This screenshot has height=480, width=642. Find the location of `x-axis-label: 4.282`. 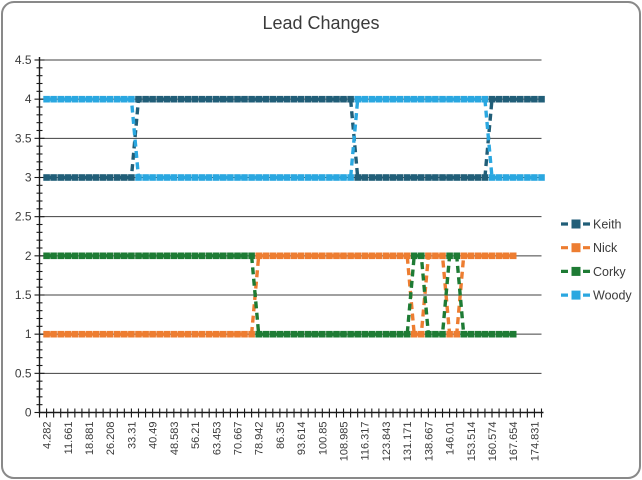

x-axis-label: 4.282 is located at coordinates (48, 436).